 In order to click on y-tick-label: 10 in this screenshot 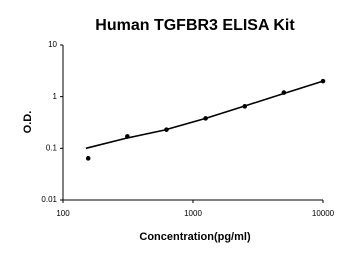, I will do `click(52, 44)`.